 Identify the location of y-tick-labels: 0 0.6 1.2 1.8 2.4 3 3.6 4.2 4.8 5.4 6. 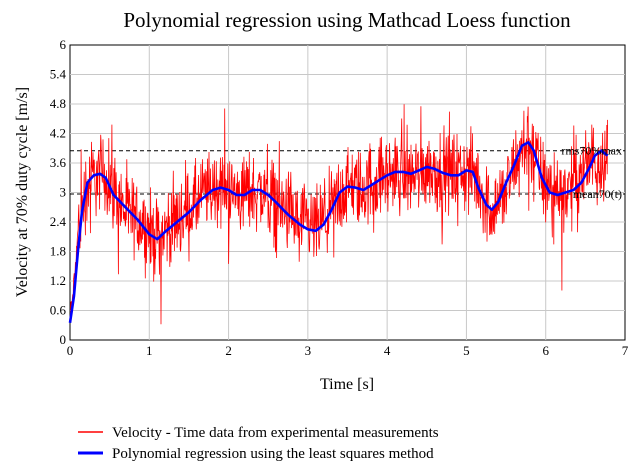
(58, 192).